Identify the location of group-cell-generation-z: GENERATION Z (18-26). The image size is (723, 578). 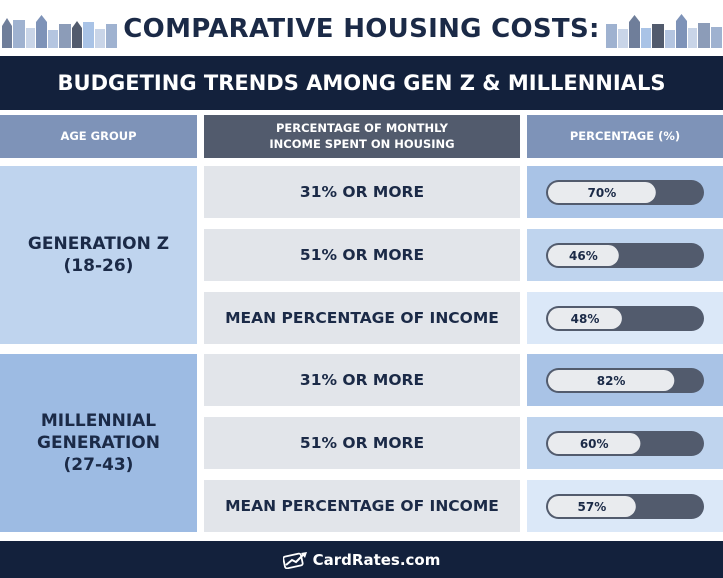
(98, 255).